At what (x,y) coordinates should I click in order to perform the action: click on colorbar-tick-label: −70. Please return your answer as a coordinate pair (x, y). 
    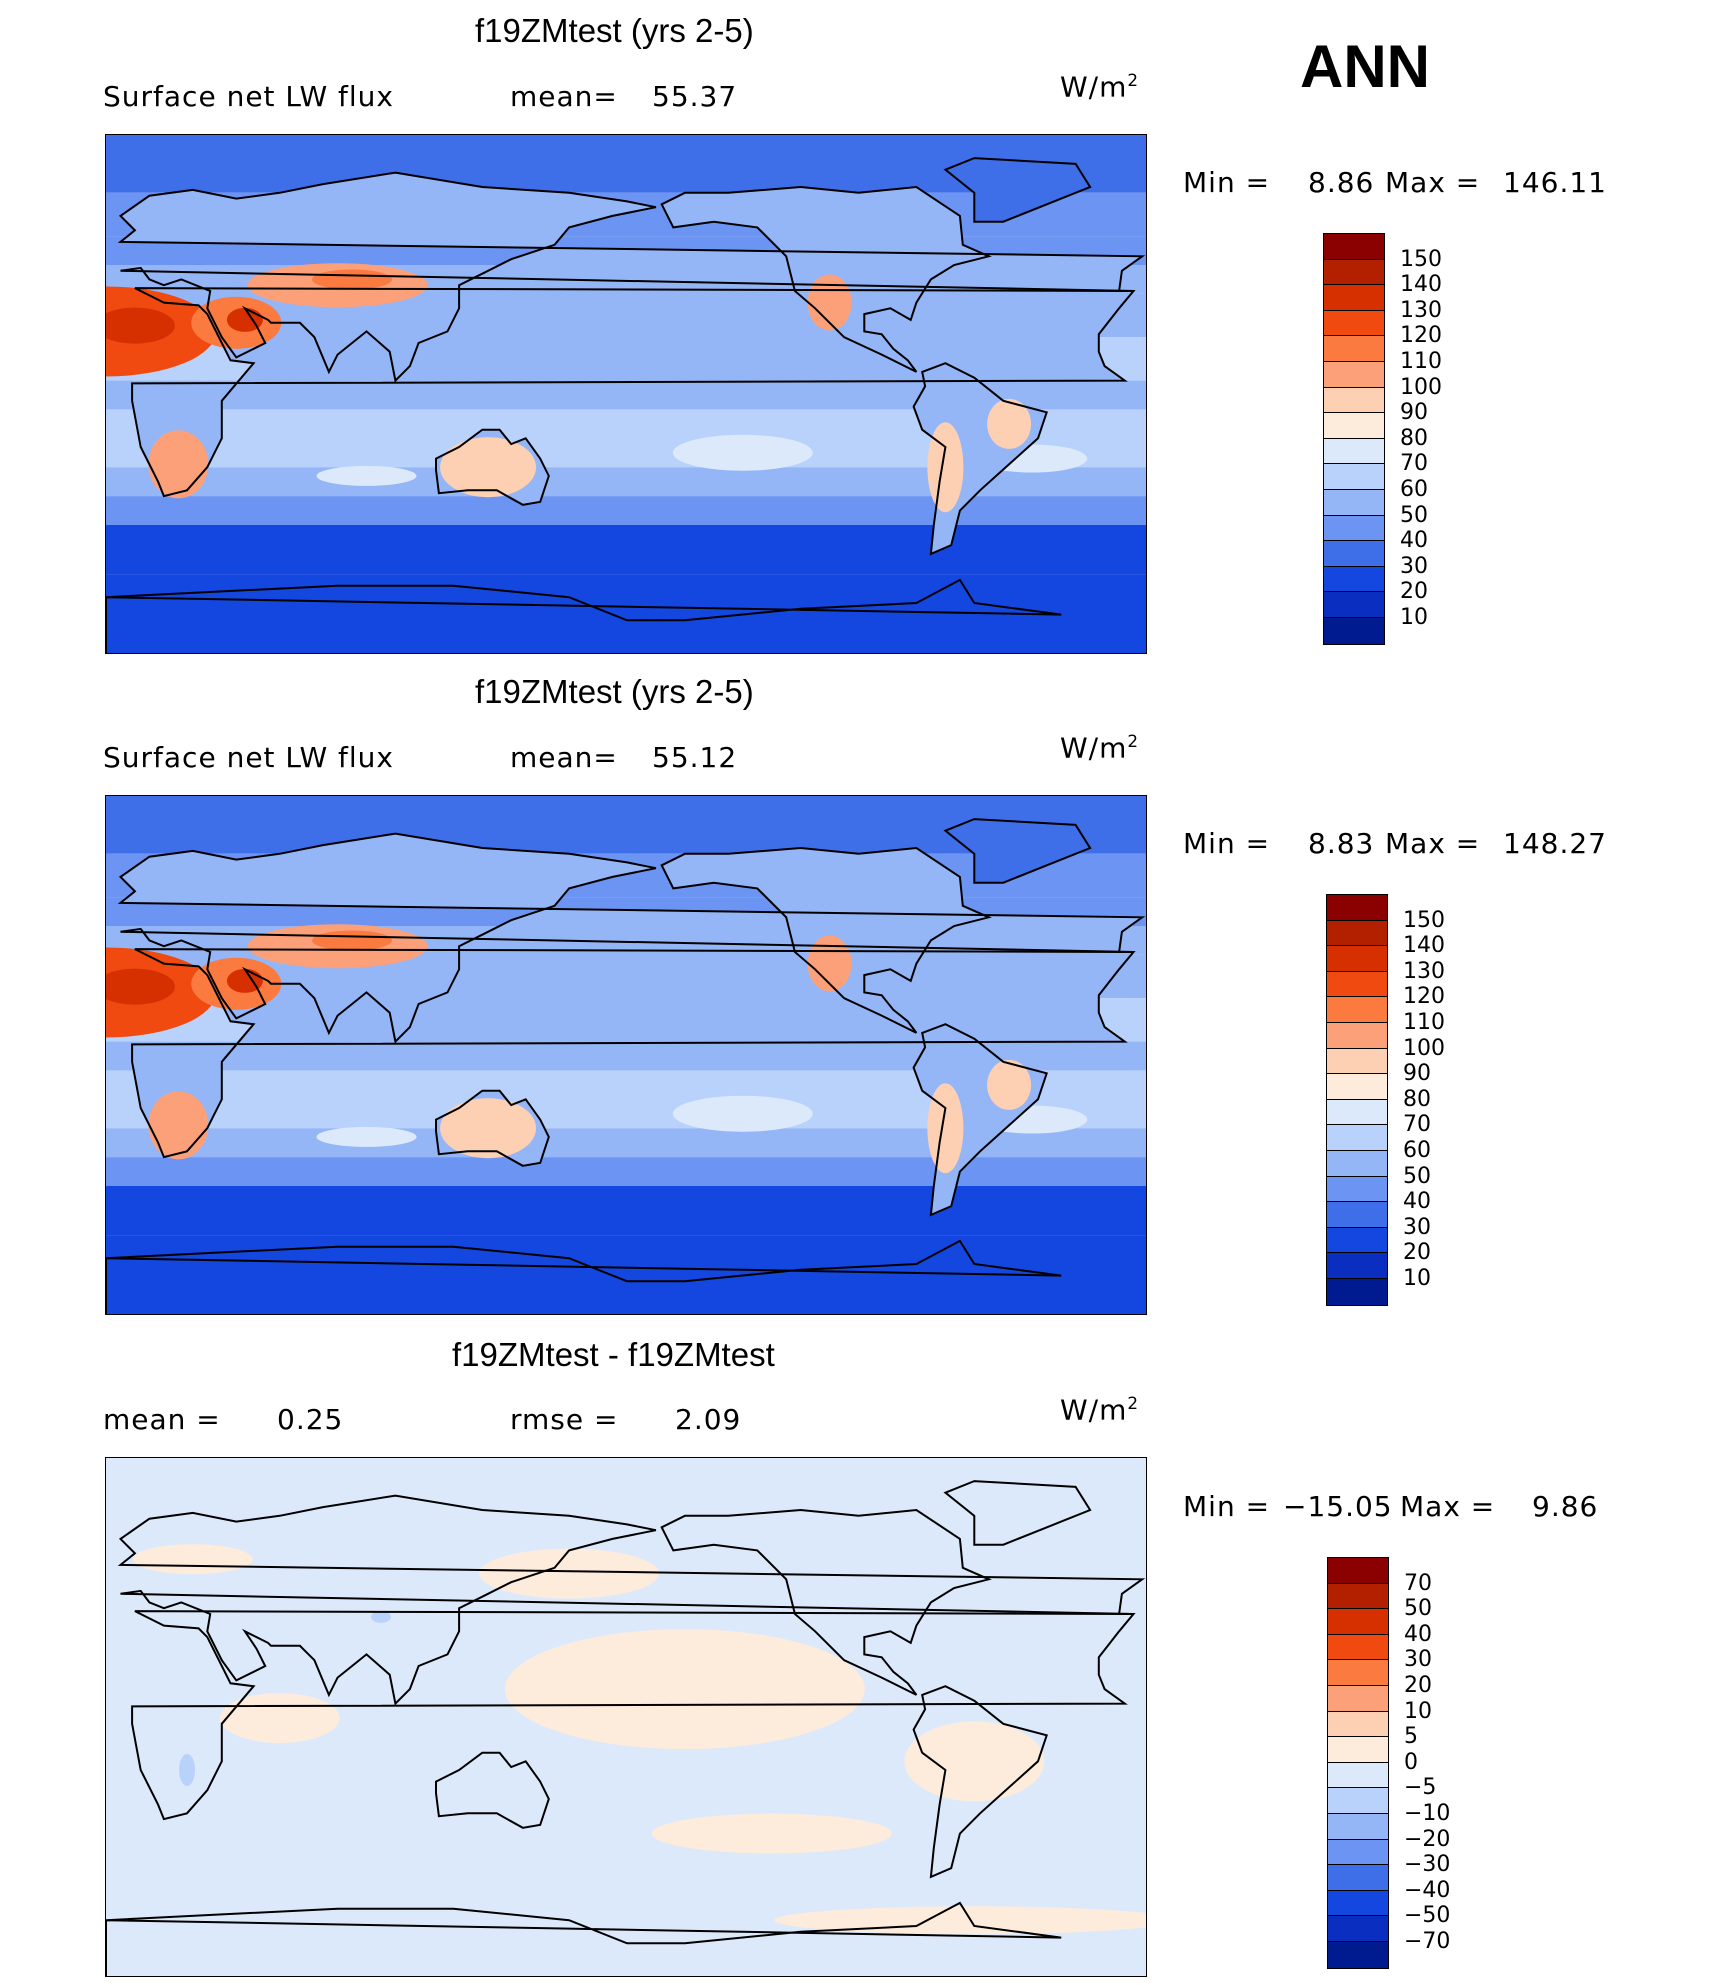
    Looking at the image, I should click on (1427, 1941).